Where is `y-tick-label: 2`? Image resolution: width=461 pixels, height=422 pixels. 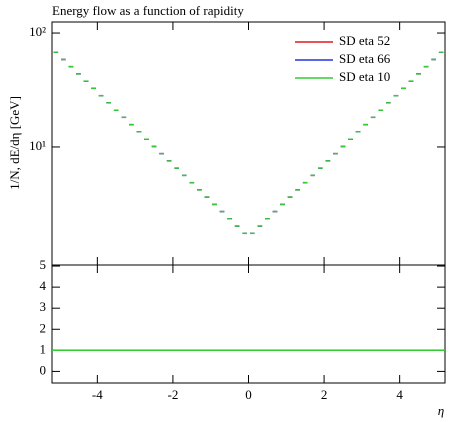
y-tick-label: 2 is located at coordinates (43, 327).